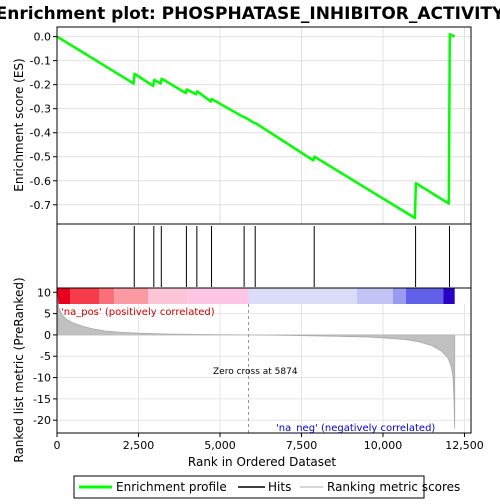  Describe the element at coordinates (40, 85) in the screenshot. I see `es-y-tick-label: -0.2` at that location.